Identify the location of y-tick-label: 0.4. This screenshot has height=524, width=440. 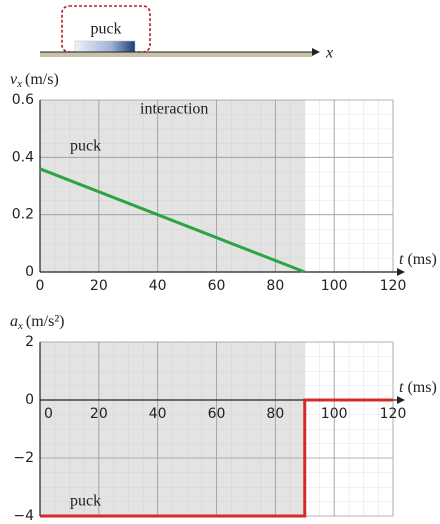
(23, 157).